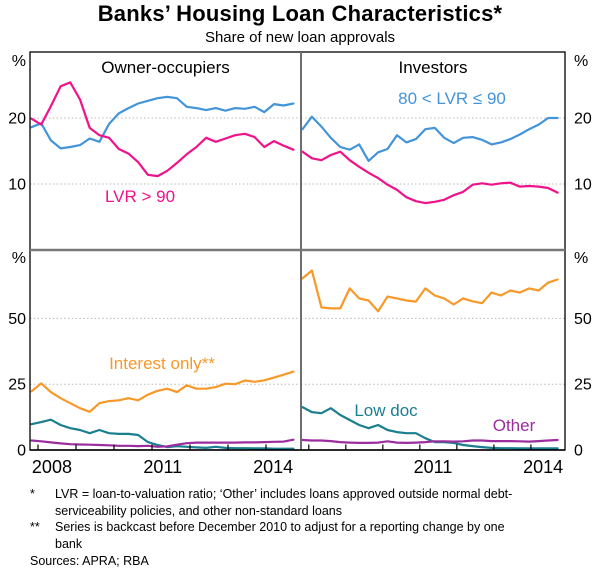 This screenshot has width=600, height=574. What do you see at coordinates (581, 61) in the screenshot?
I see `y-axis-unit-top-right: %` at bounding box center [581, 61].